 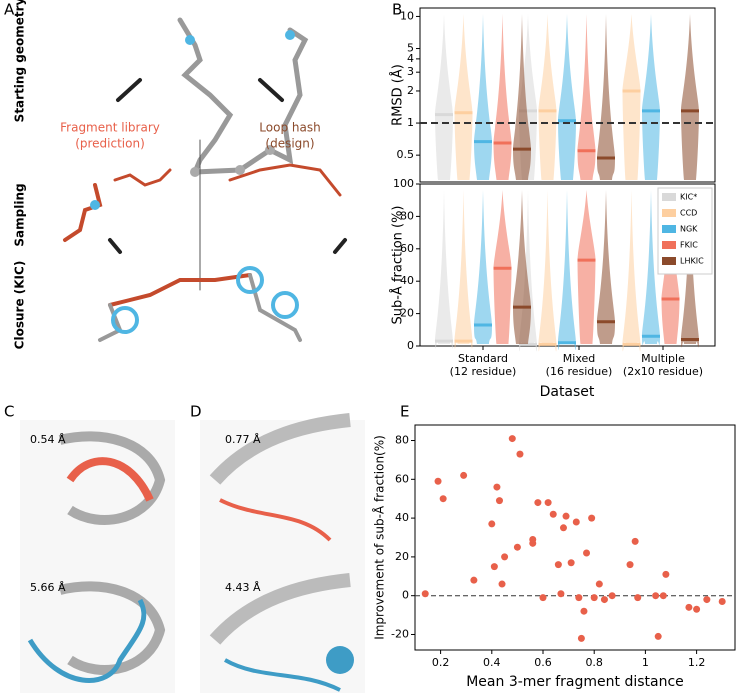 I want to click on x-tick-label: 0.6, so click(x=543, y=662).